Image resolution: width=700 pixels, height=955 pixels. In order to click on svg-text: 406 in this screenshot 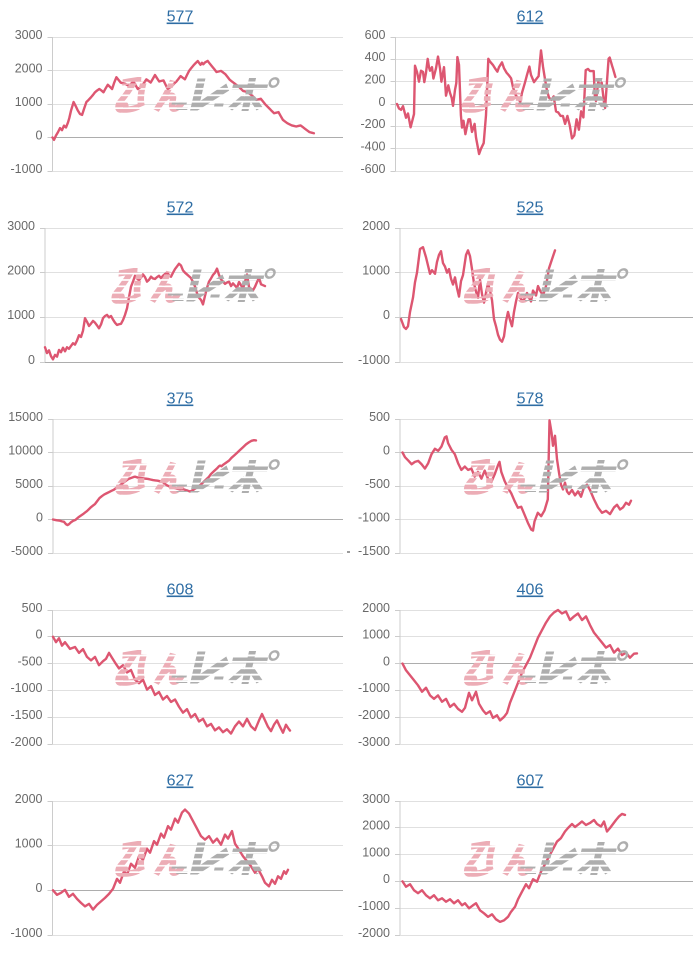, I will do `click(530, 590)`.